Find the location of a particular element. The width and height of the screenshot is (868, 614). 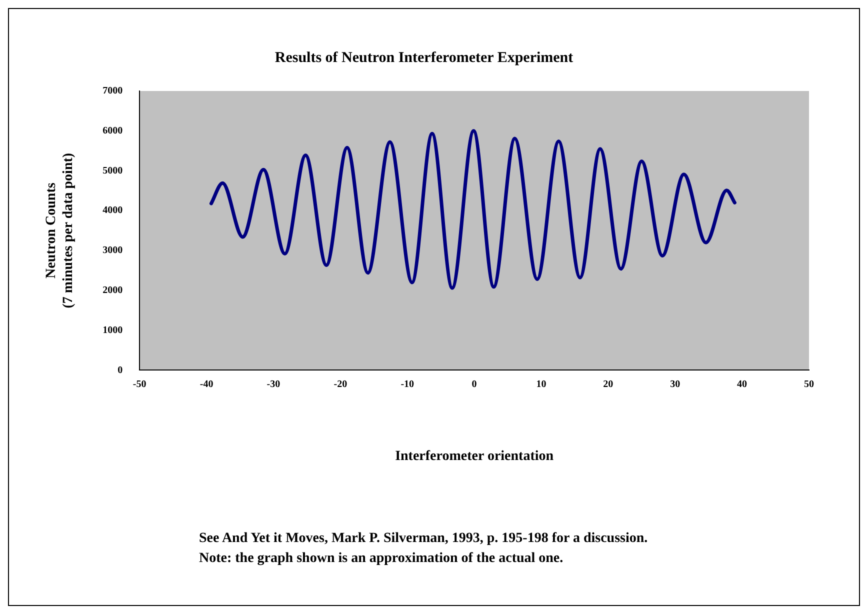

y-tick-label: 5000 is located at coordinates (112, 170).